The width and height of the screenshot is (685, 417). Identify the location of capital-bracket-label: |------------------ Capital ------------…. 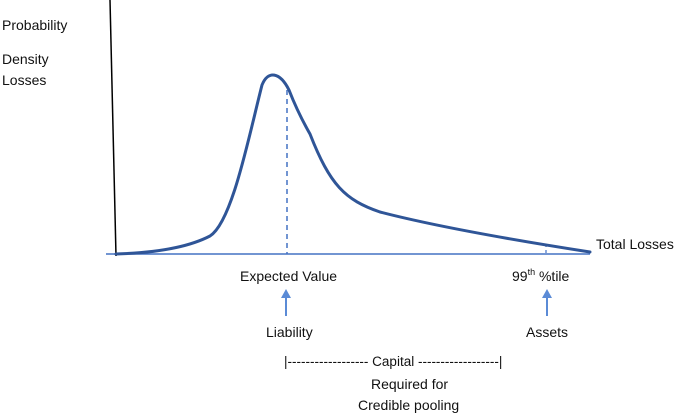
(393, 361).